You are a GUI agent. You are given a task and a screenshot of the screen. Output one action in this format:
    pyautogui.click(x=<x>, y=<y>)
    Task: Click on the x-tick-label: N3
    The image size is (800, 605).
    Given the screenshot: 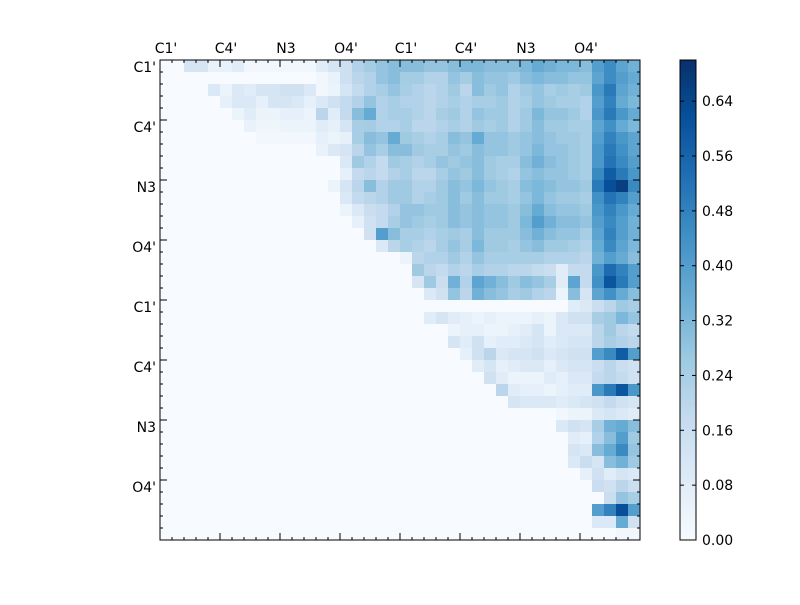 What is the action you would take?
    pyautogui.click(x=285, y=49)
    